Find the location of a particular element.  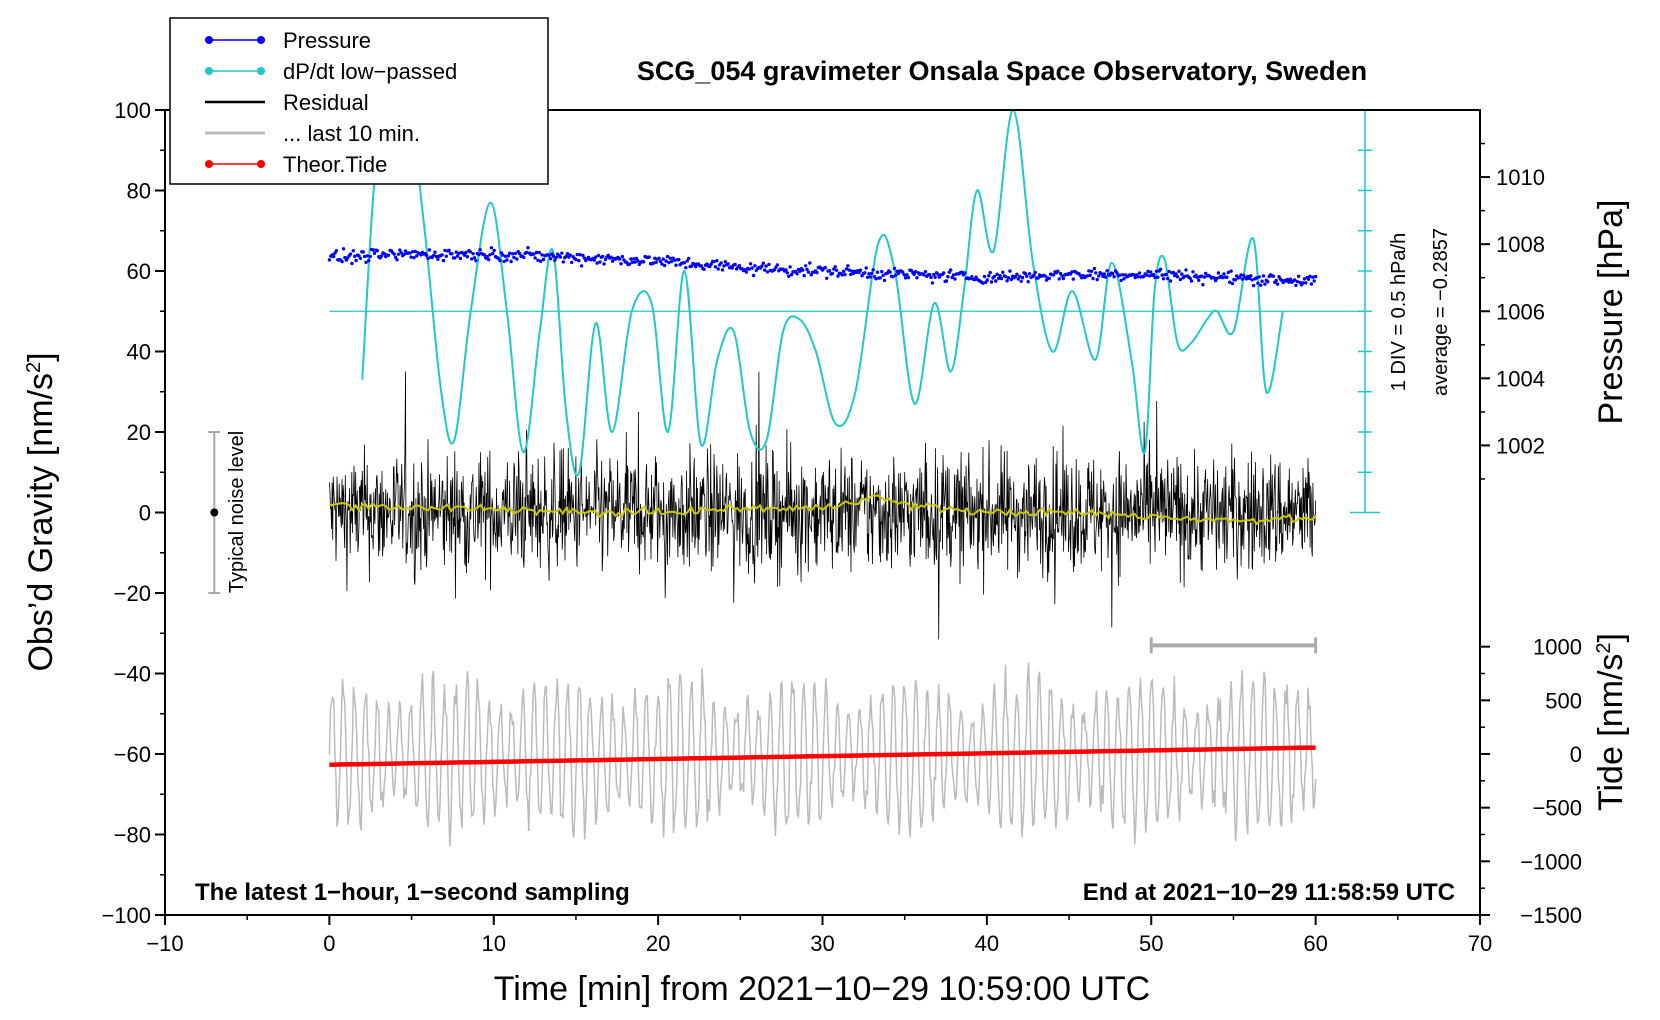

x-tick-label: 70 is located at coordinates (1480, 943).